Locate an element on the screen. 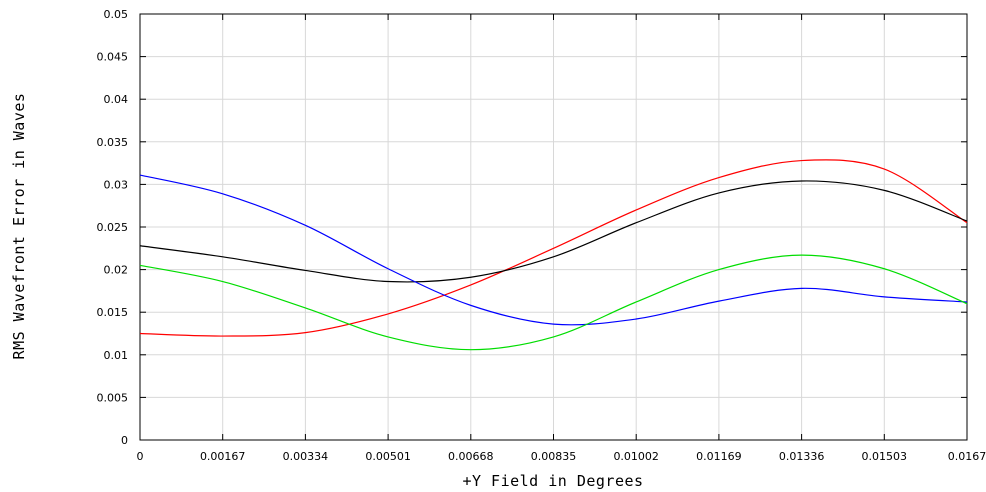  y-tick-label: 0.01 is located at coordinates (116, 355).